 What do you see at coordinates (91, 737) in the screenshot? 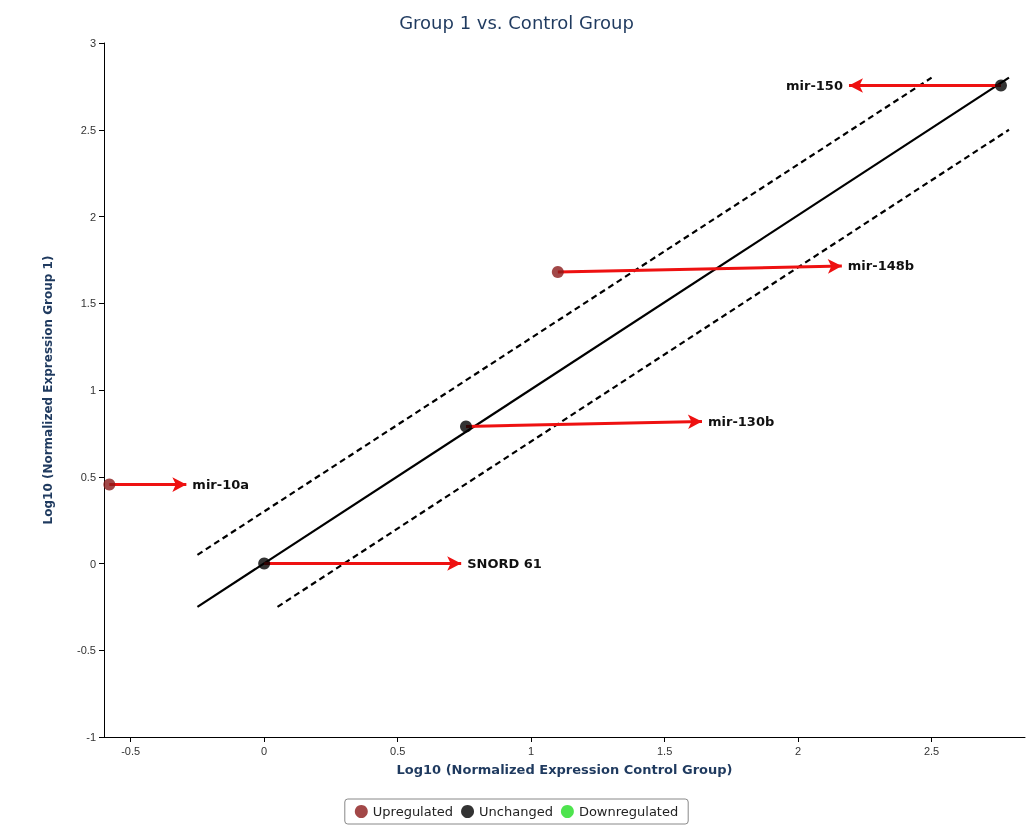
I see `y-tick-label: -1` at bounding box center [91, 737].